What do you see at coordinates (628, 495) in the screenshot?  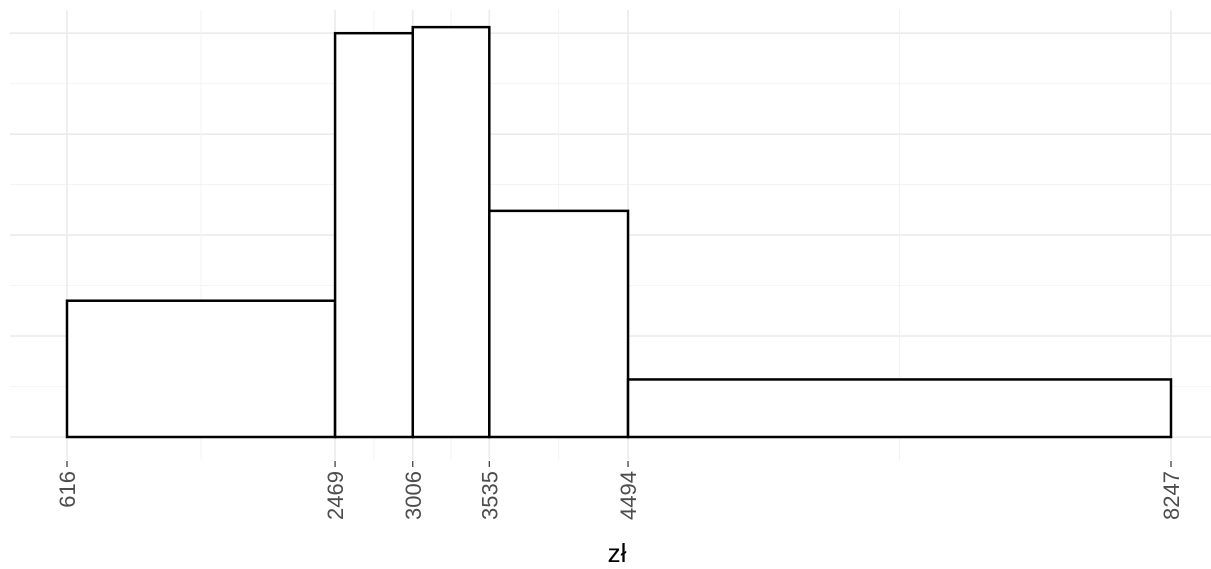 I see `x-tick-label: 4494` at bounding box center [628, 495].